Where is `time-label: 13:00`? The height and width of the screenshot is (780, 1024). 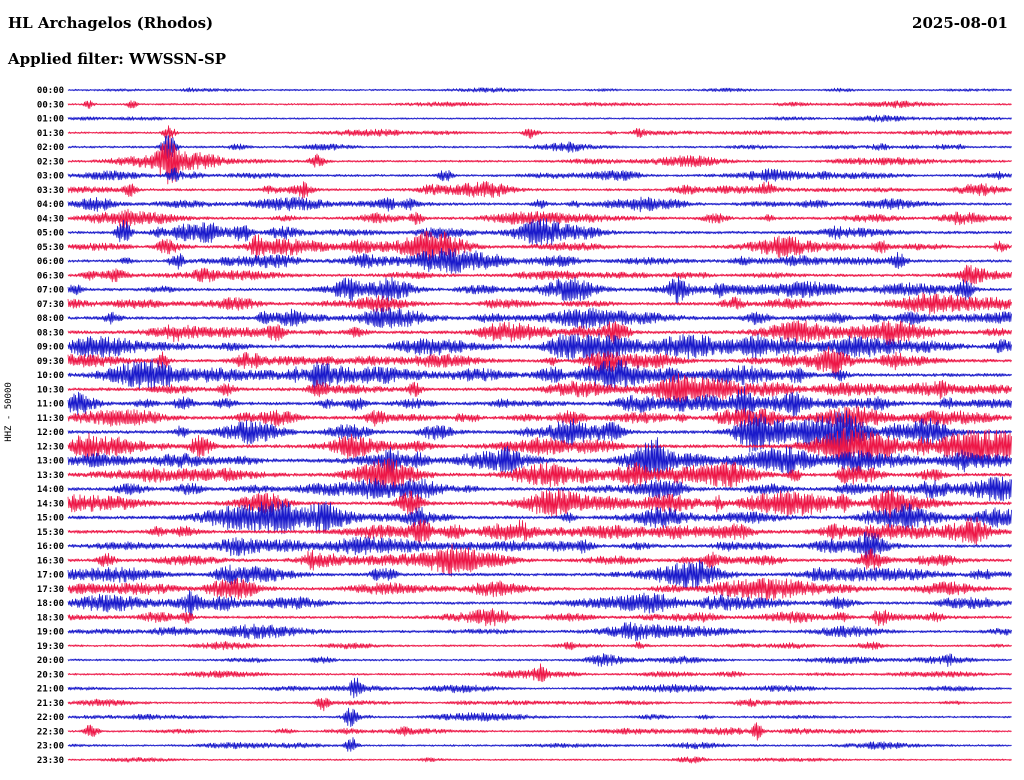
time-label: 13:00 is located at coordinates (50, 462).